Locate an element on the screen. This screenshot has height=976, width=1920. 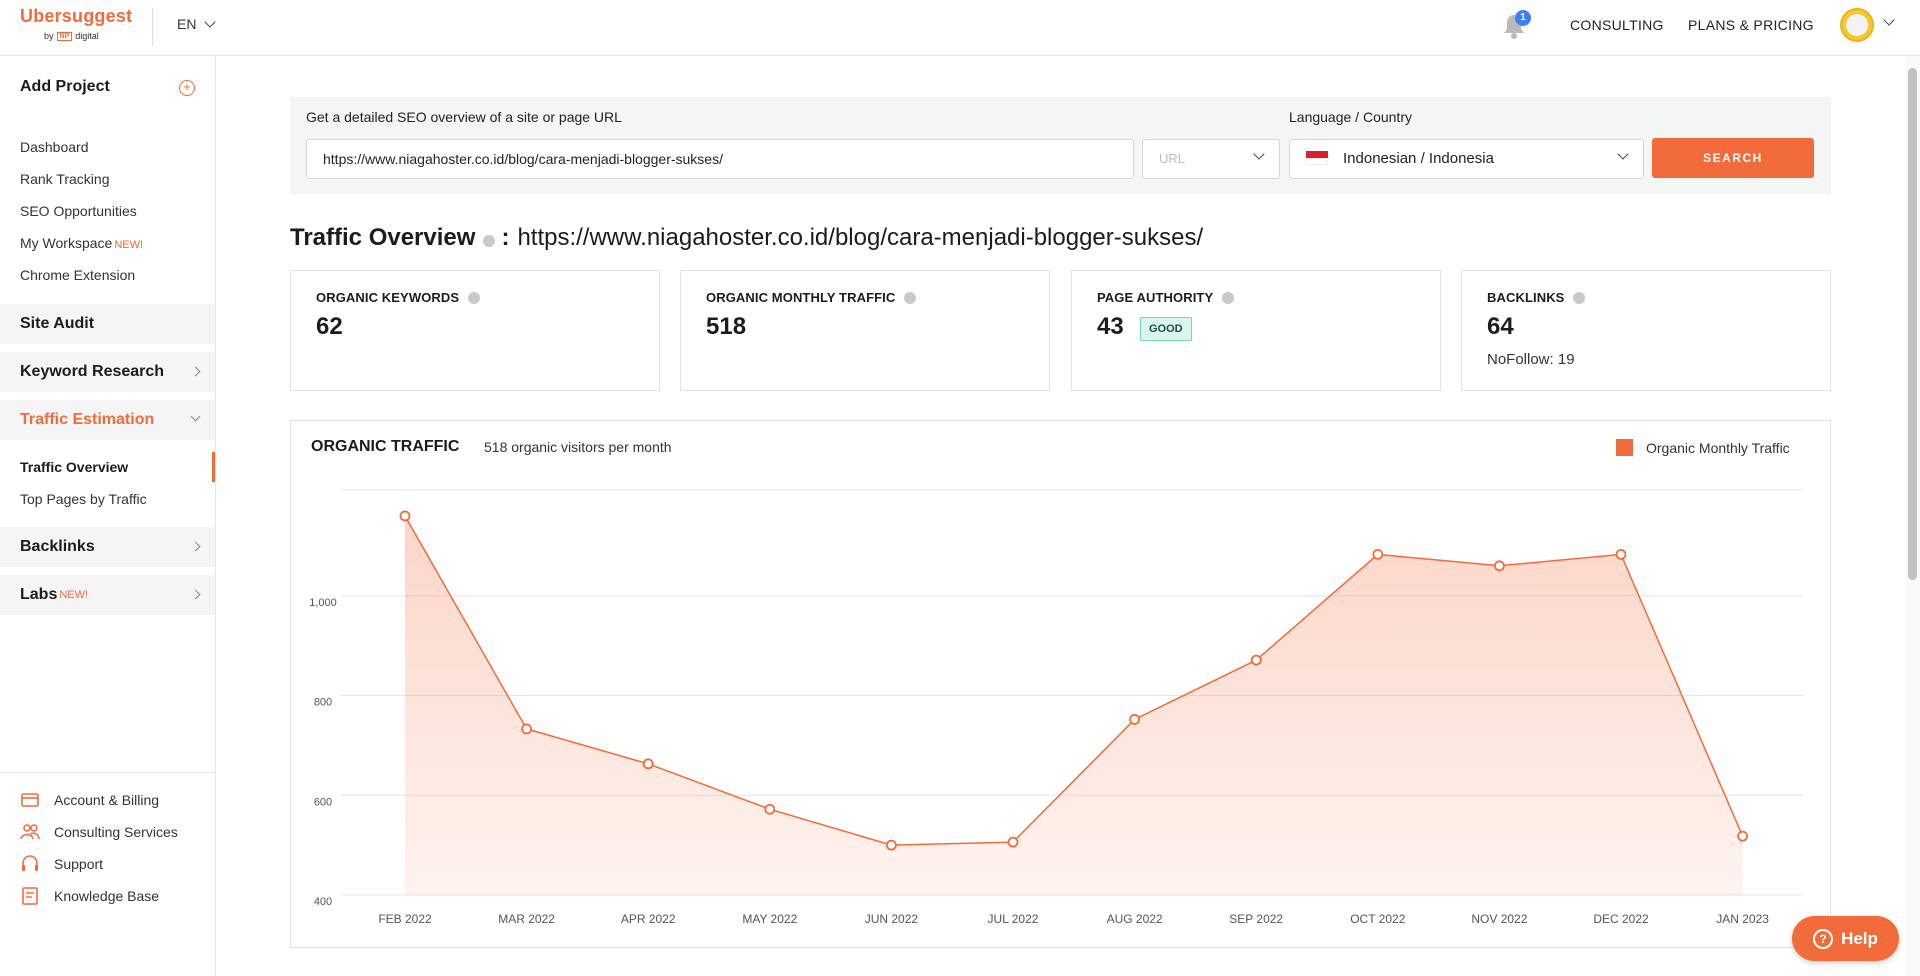
sidebar-item-consulting-services: Consulting Services is located at coordinates (99, 832).